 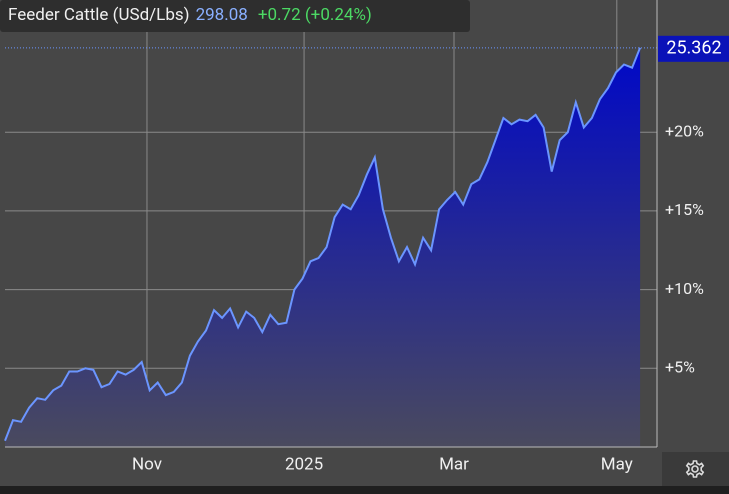 I want to click on x-tick-label: 2025, so click(x=304, y=464).